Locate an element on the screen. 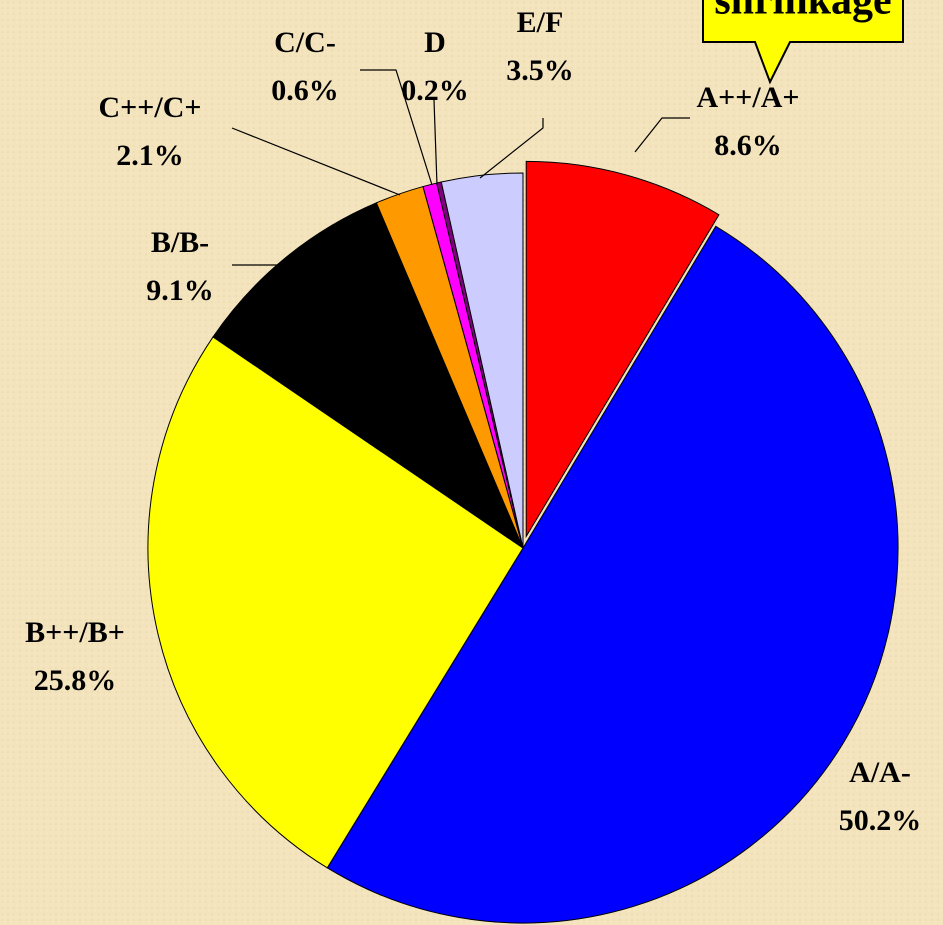 The height and width of the screenshot is (925, 943). slice-value-label: 25.8% is located at coordinates (75, 680).